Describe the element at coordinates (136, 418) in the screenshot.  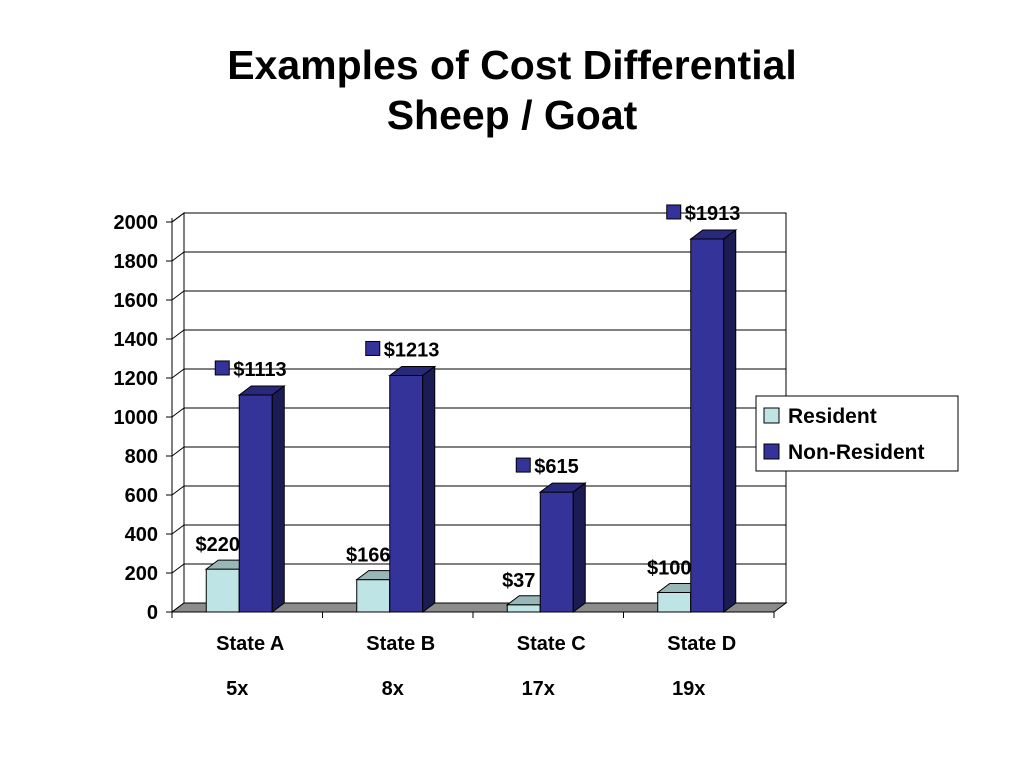
I see `y-tick-label: 1000` at that location.